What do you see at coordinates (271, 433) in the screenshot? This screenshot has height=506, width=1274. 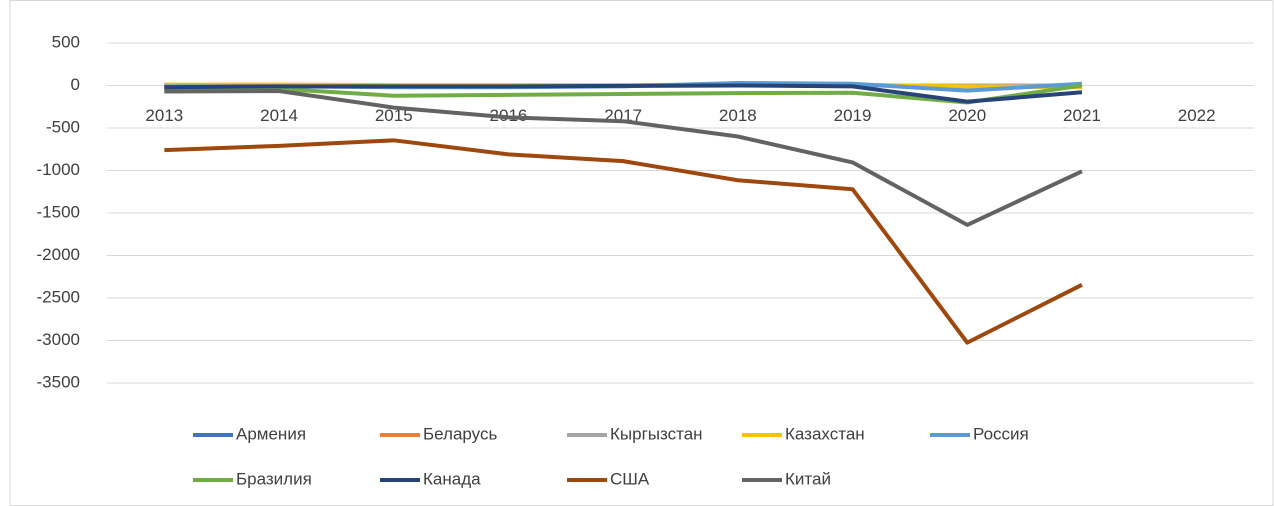 I see `legend-label: Армения` at bounding box center [271, 433].